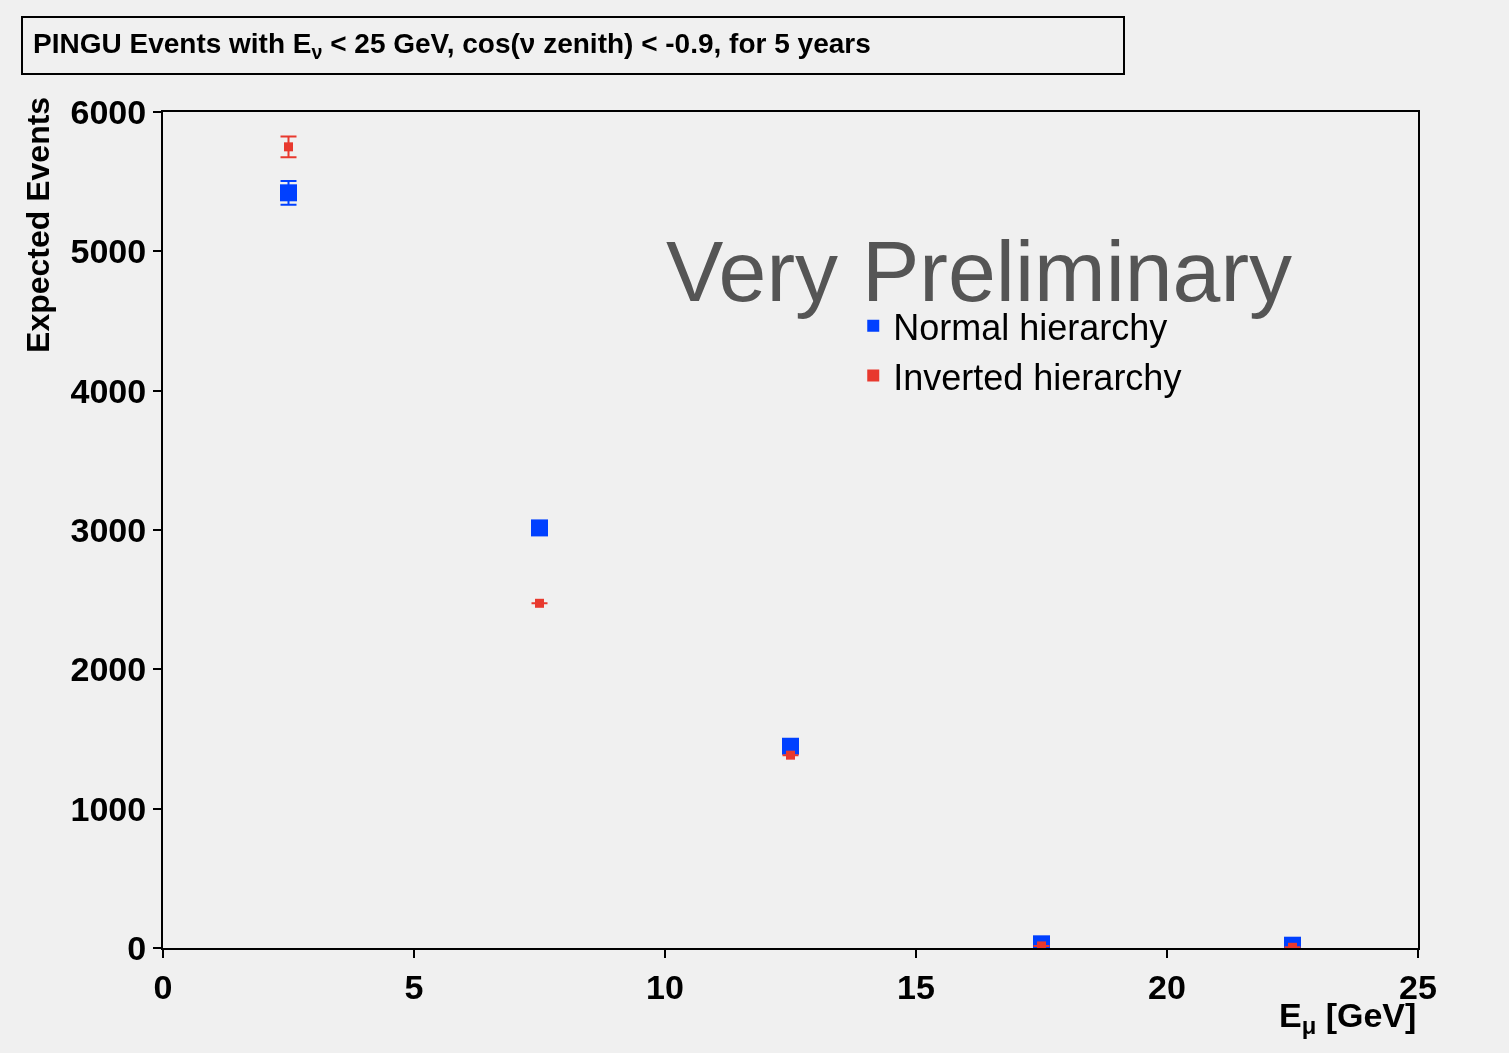 This screenshot has height=1053, width=1509. I want to click on y-axis-title: Expected Events, so click(38, 224).